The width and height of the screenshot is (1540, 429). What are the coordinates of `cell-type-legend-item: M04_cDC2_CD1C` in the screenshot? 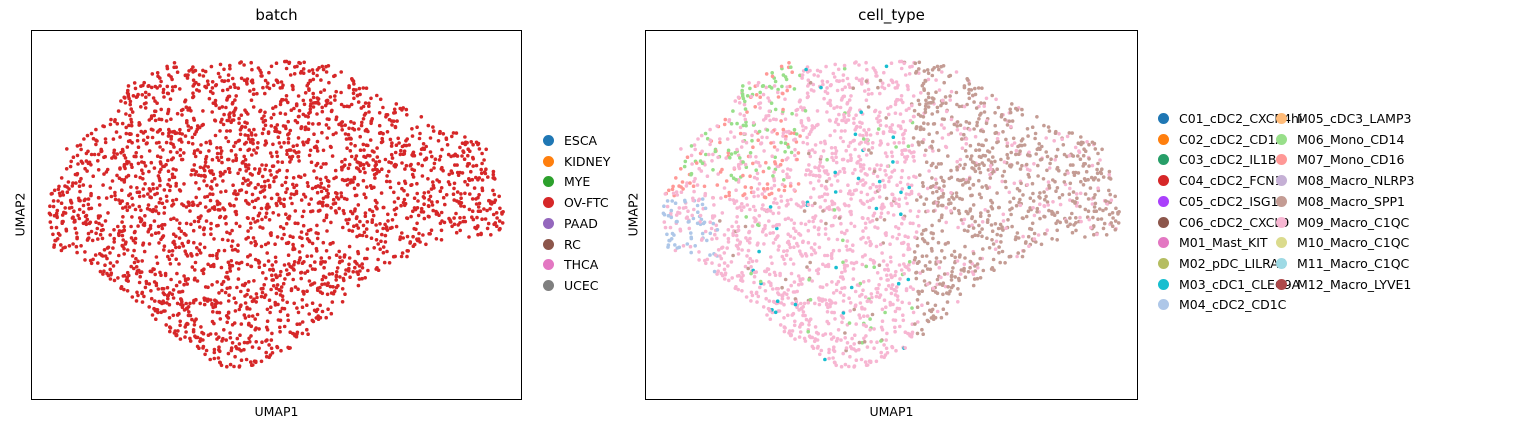 It's located at (1222, 304).